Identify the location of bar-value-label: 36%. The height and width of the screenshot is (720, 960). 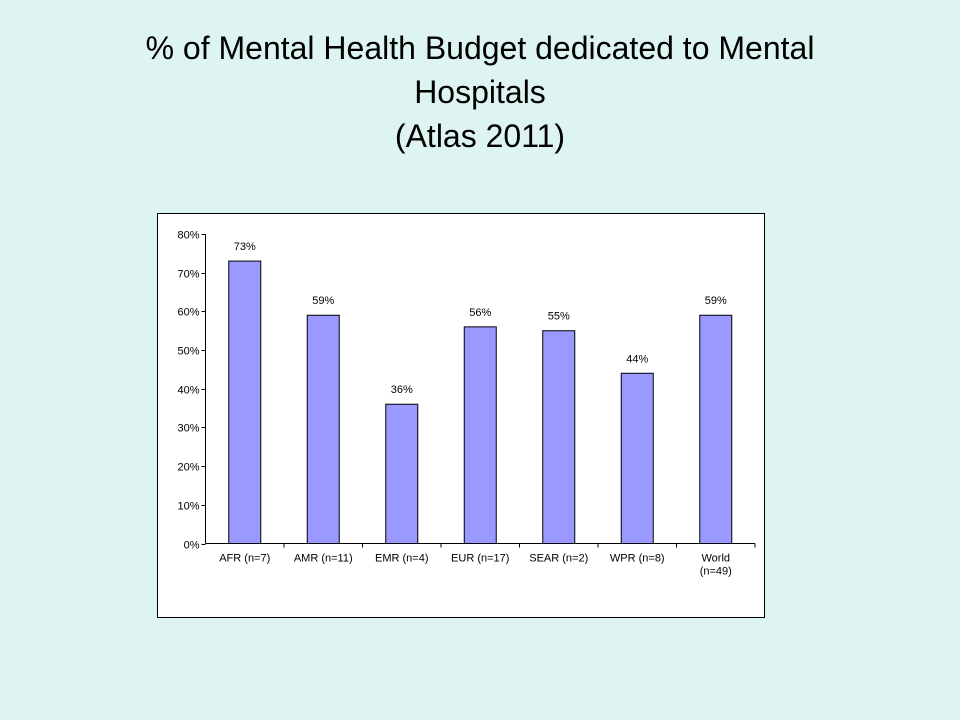
(402, 390).